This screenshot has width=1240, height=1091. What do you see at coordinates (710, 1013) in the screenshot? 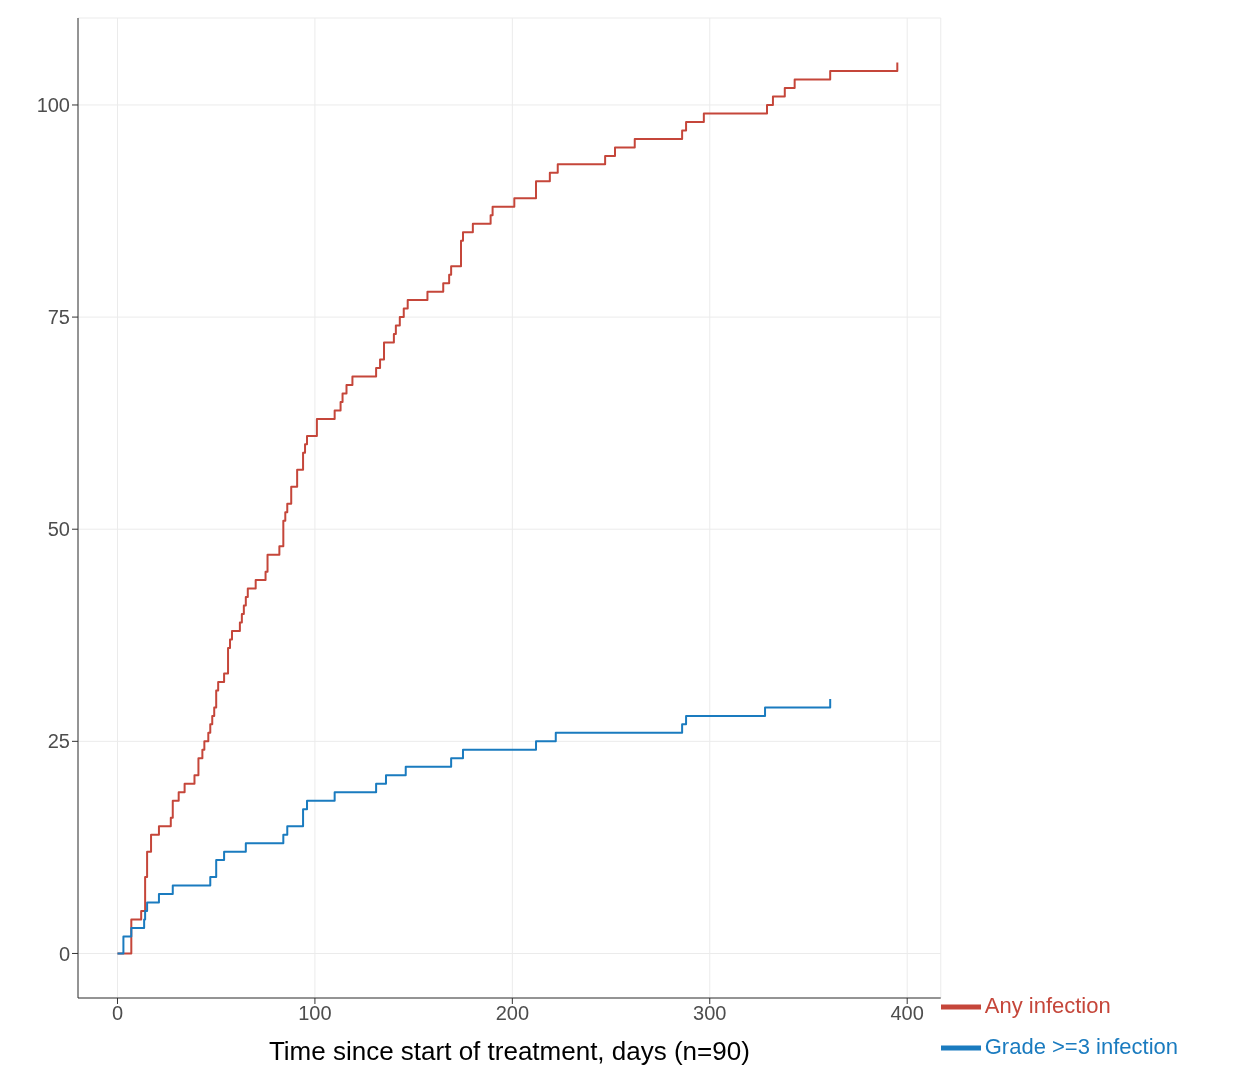
I see `x-tick-label: 300` at bounding box center [710, 1013].